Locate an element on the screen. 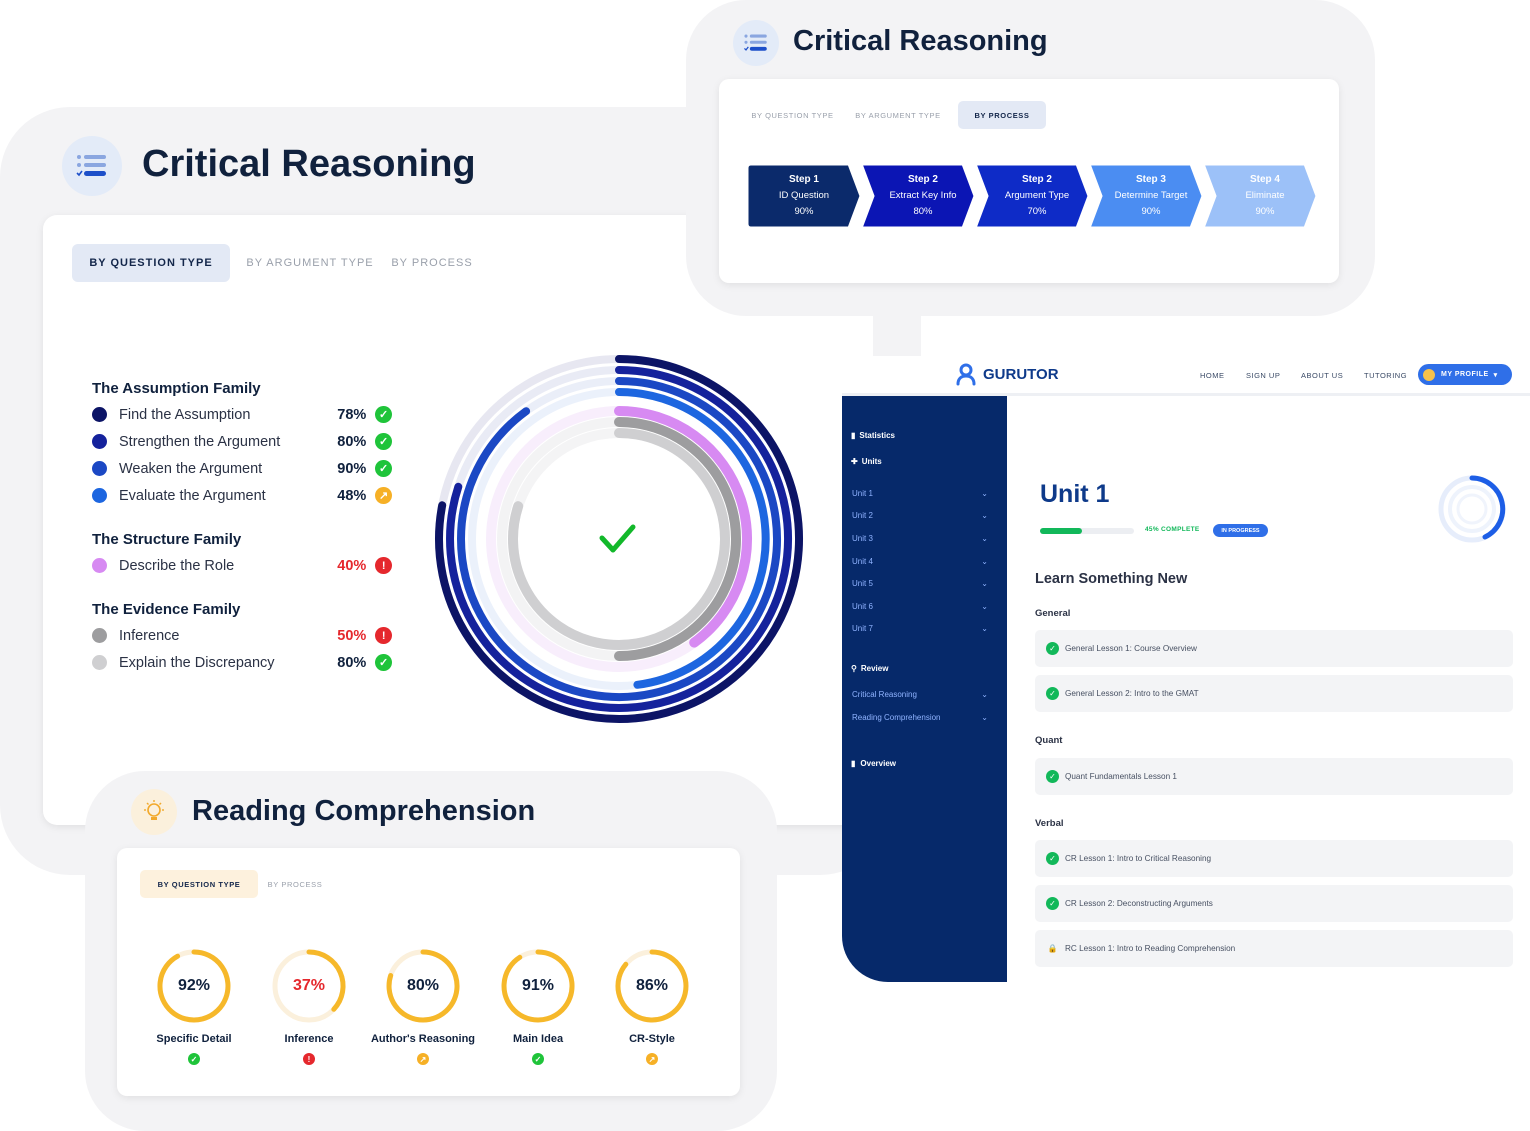  sidebar-statistics: ▮ Statistics is located at coordinates (873, 435).